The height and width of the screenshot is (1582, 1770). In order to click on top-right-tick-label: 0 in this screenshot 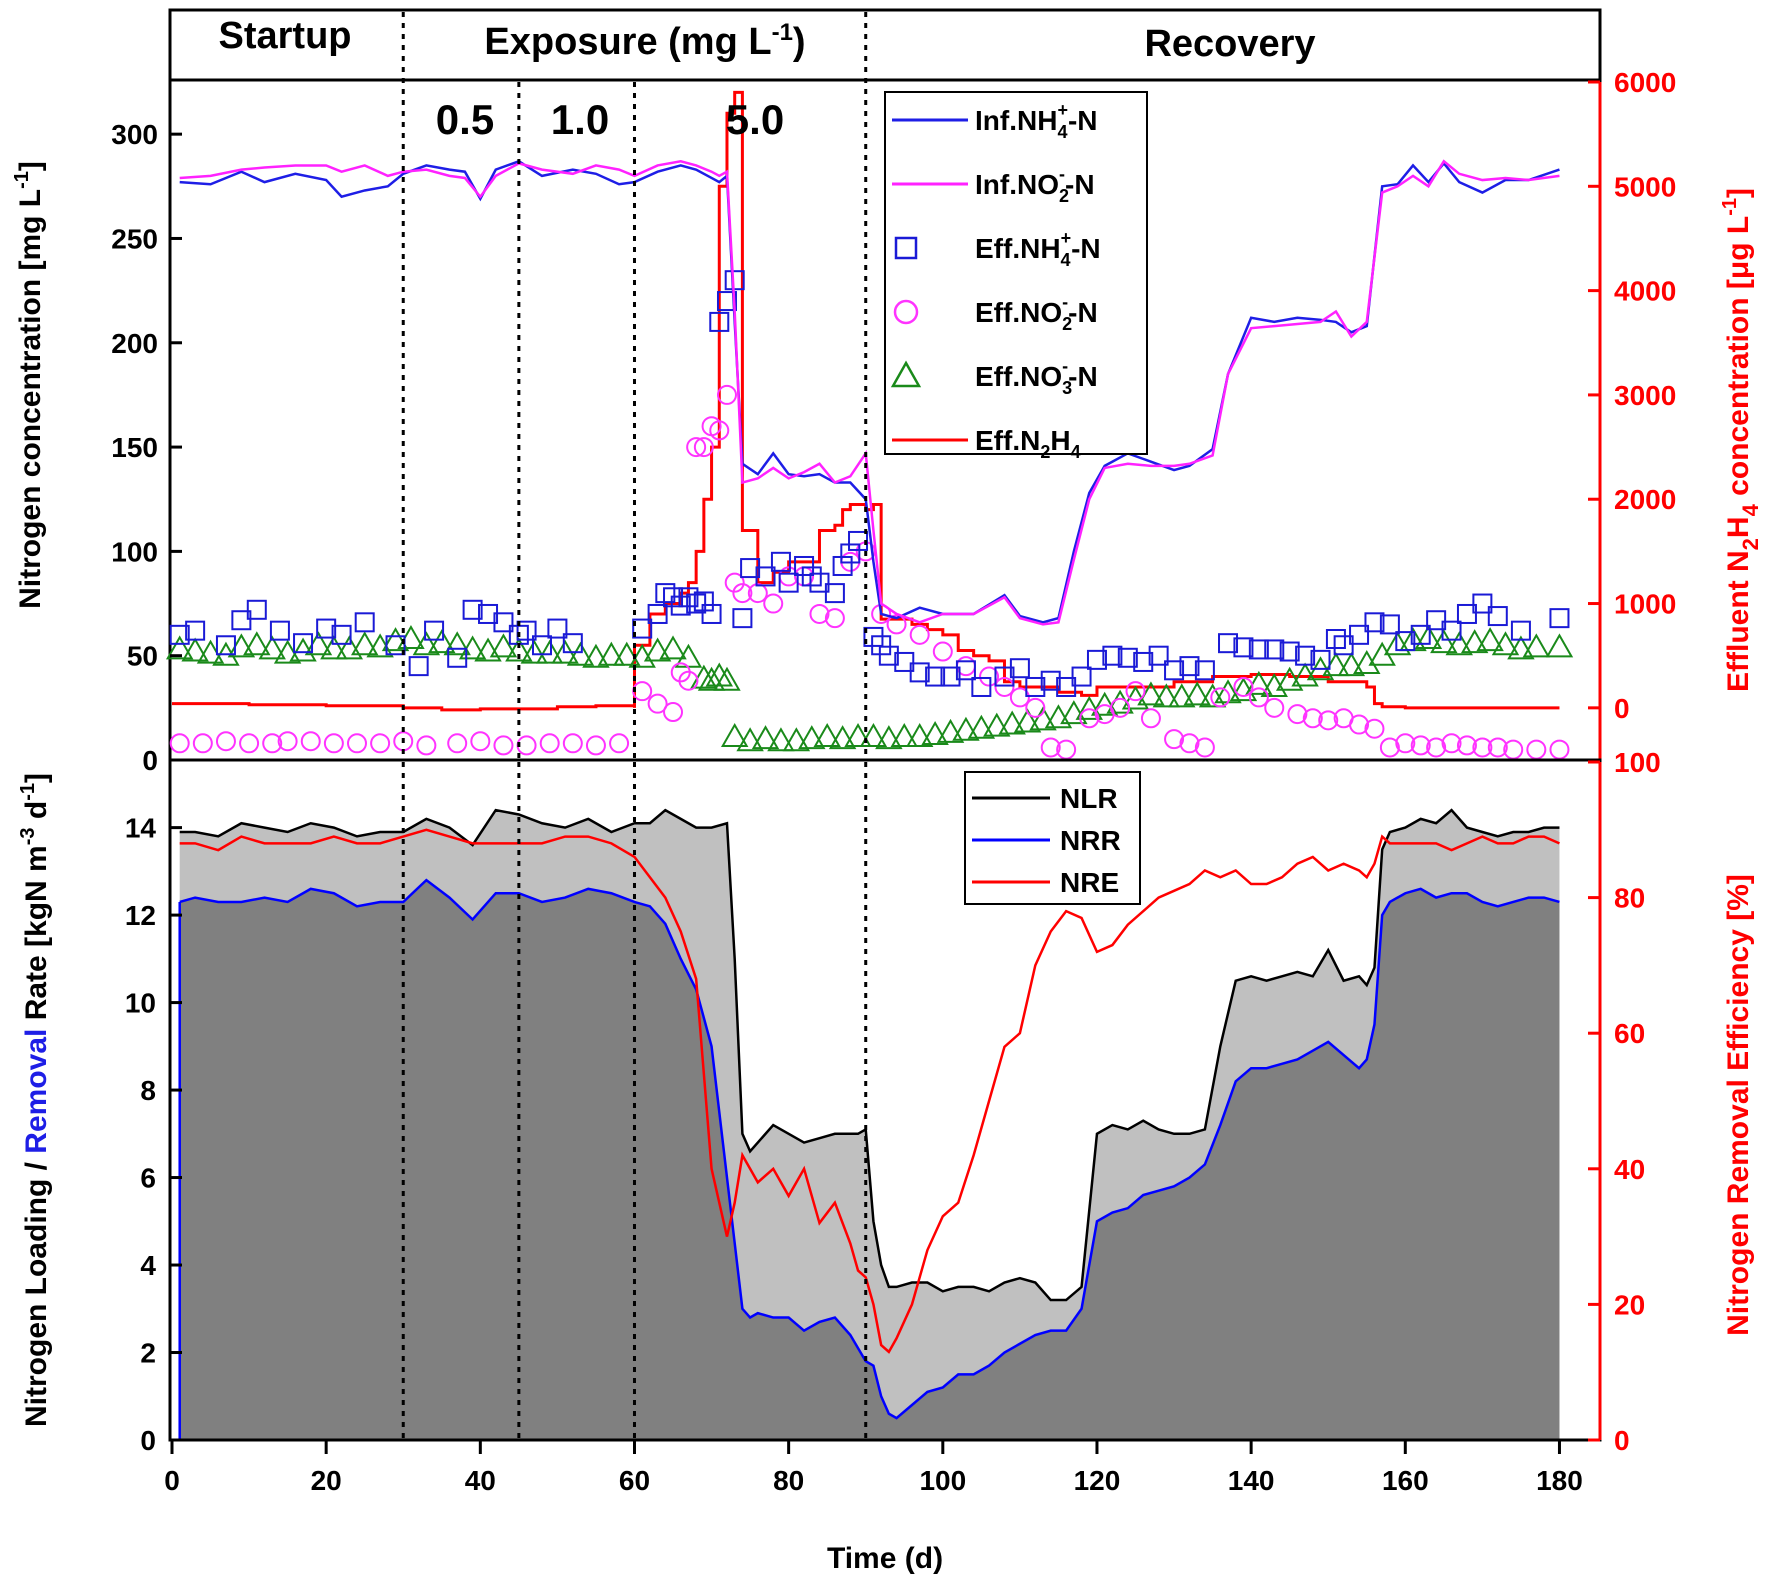, I will do `click(1622, 708)`.